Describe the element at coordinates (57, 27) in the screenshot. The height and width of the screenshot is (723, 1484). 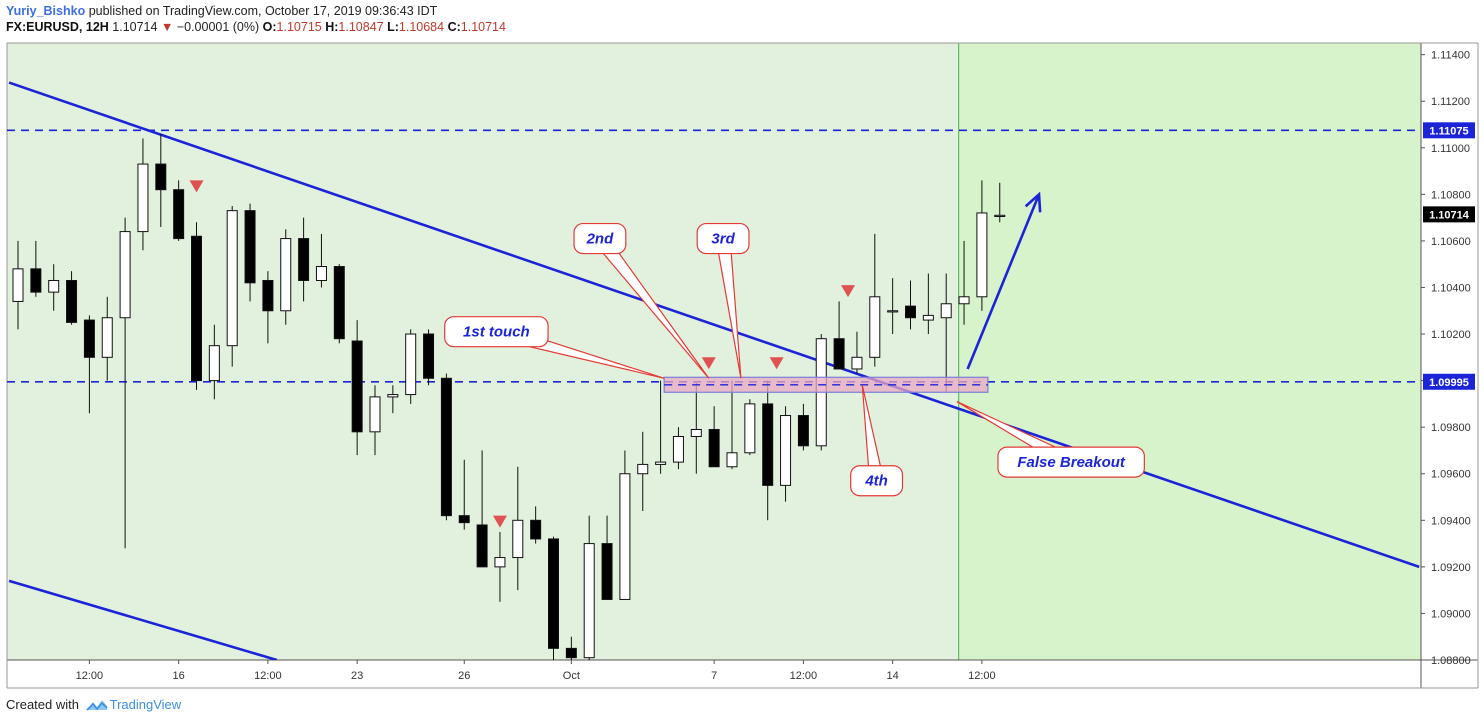
I see `symbol-label: FX:EURUSD, 12H` at that location.